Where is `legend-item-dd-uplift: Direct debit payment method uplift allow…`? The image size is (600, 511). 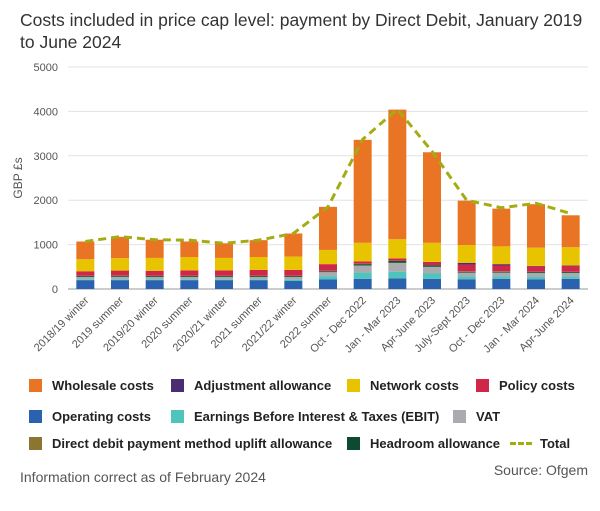
legend-item-dd-uplift: Direct debit payment method uplift allow… is located at coordinates (180, 443).